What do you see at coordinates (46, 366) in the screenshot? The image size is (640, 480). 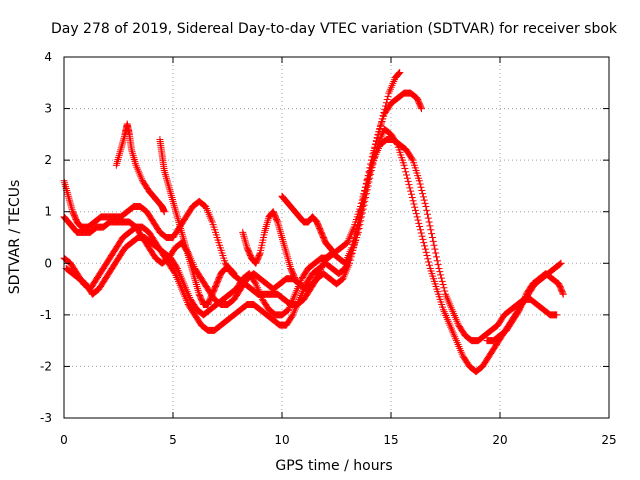 I see `y-tick-label: -2` at bounding box center [46, 366].